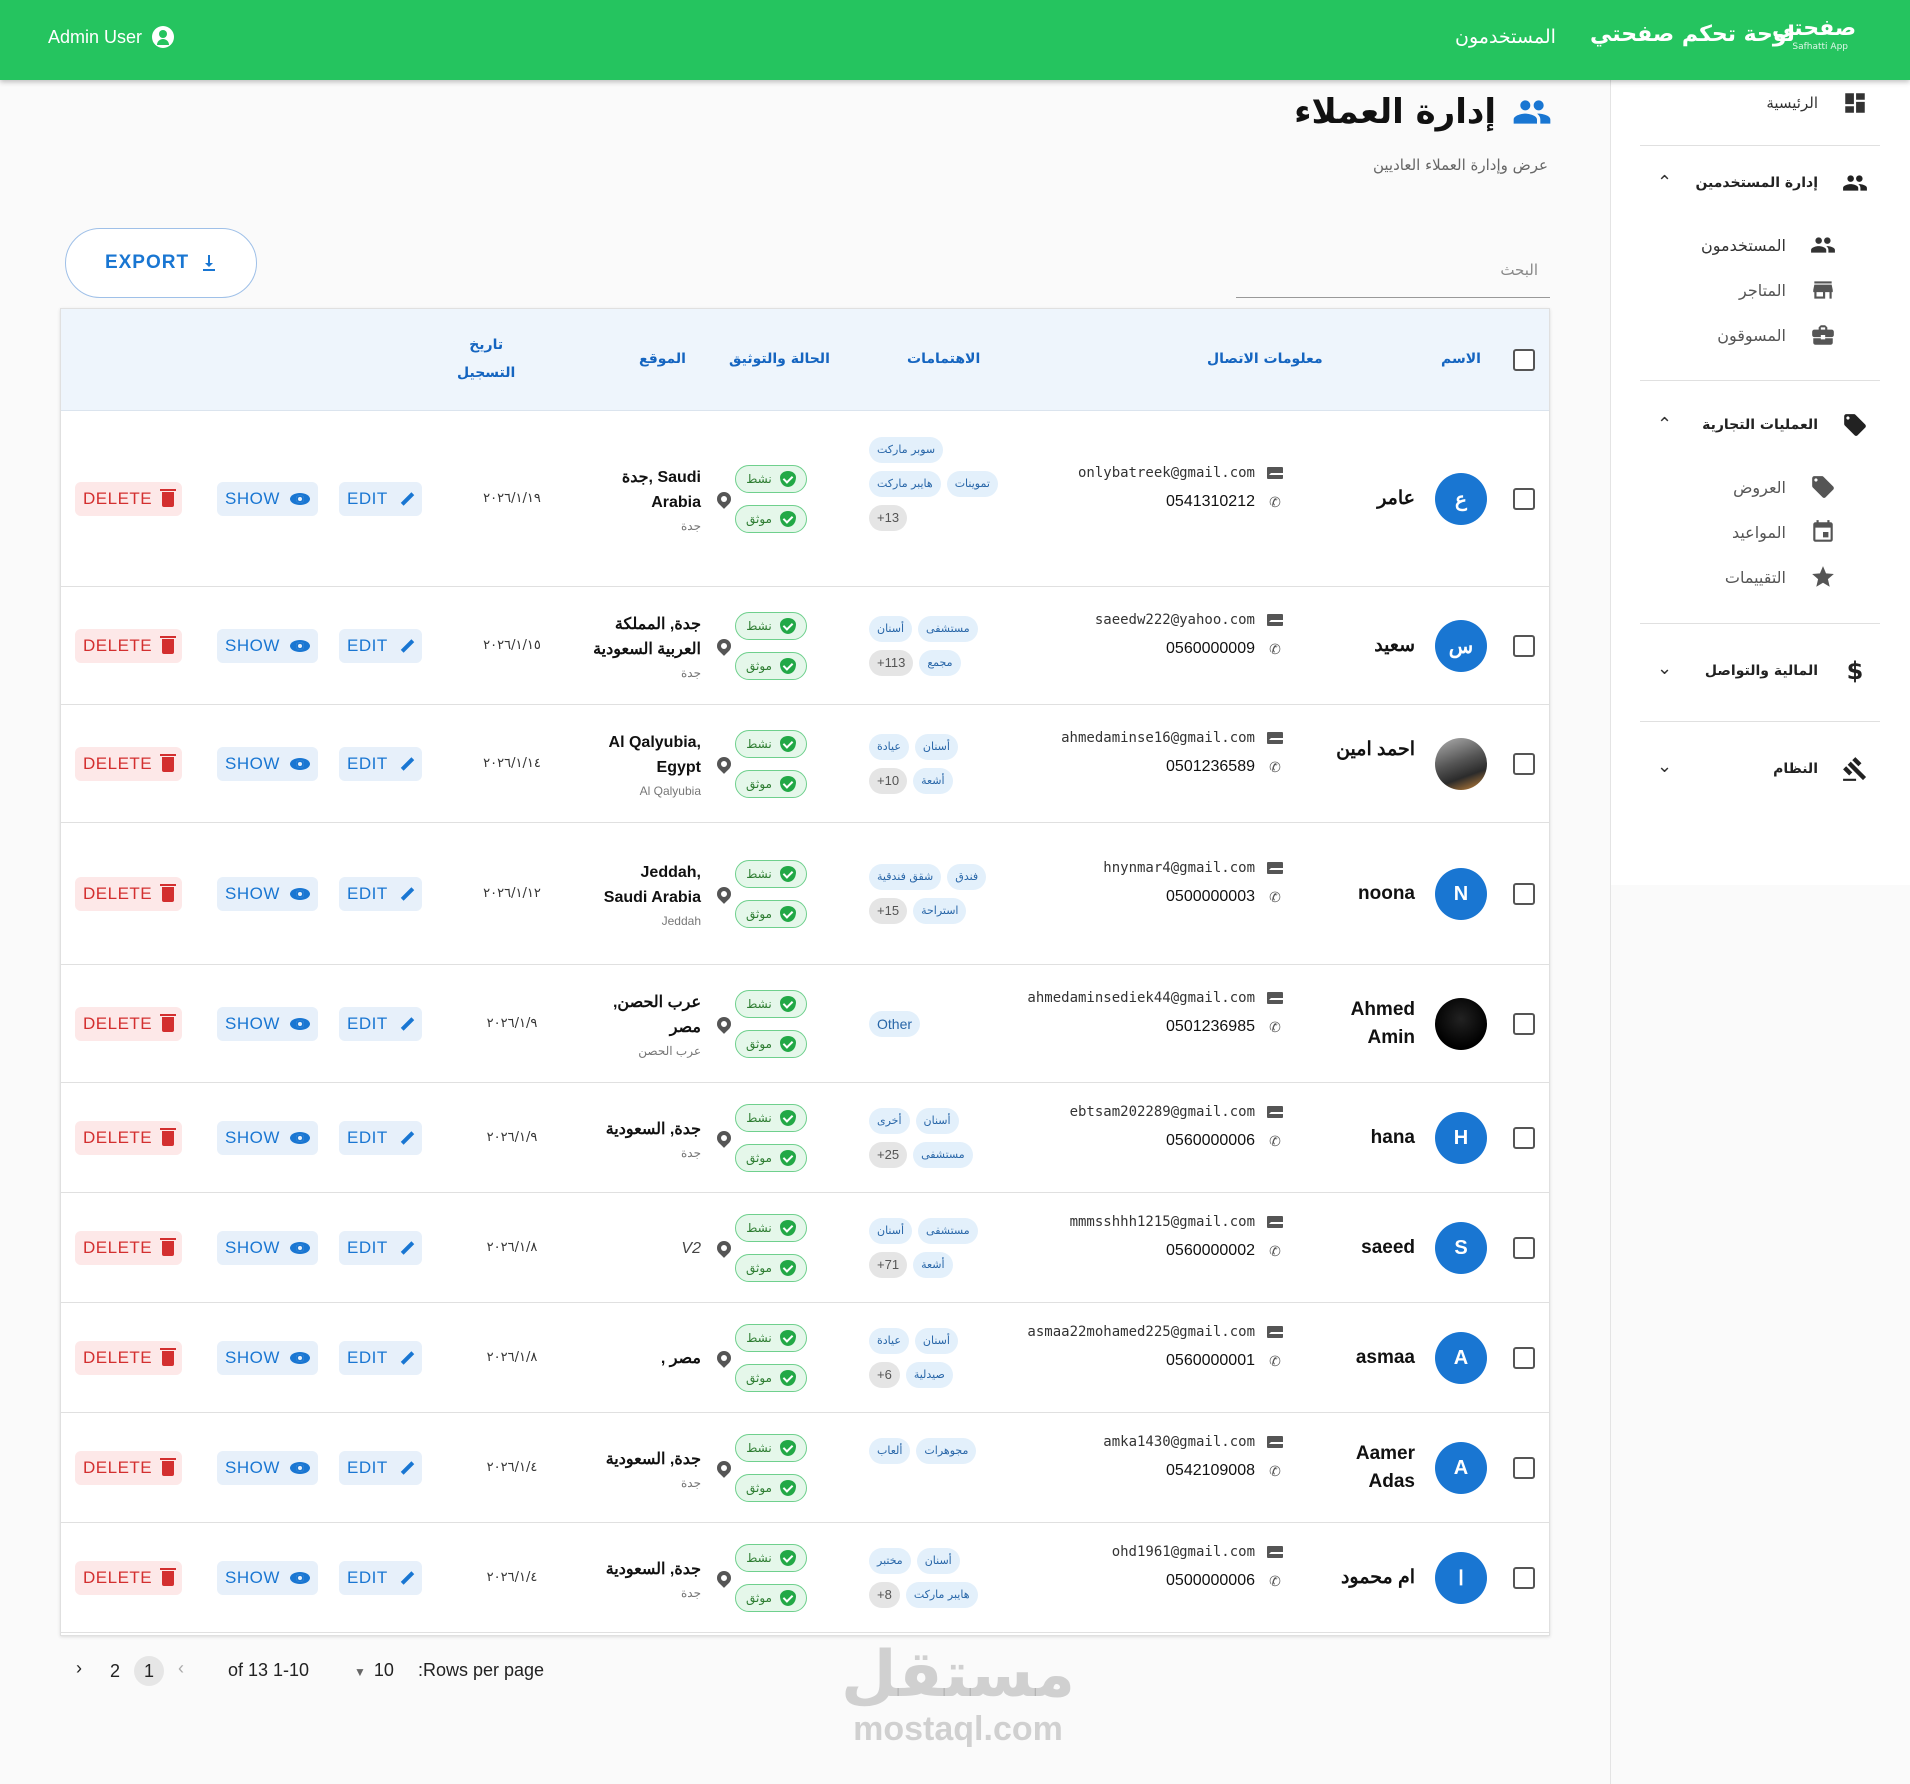 The width and height of the screenshot is (1910, 1784). Describe the element at coordinates (888, 781) in the screenshot. I see `more-interests-chip: 10+` at that location.